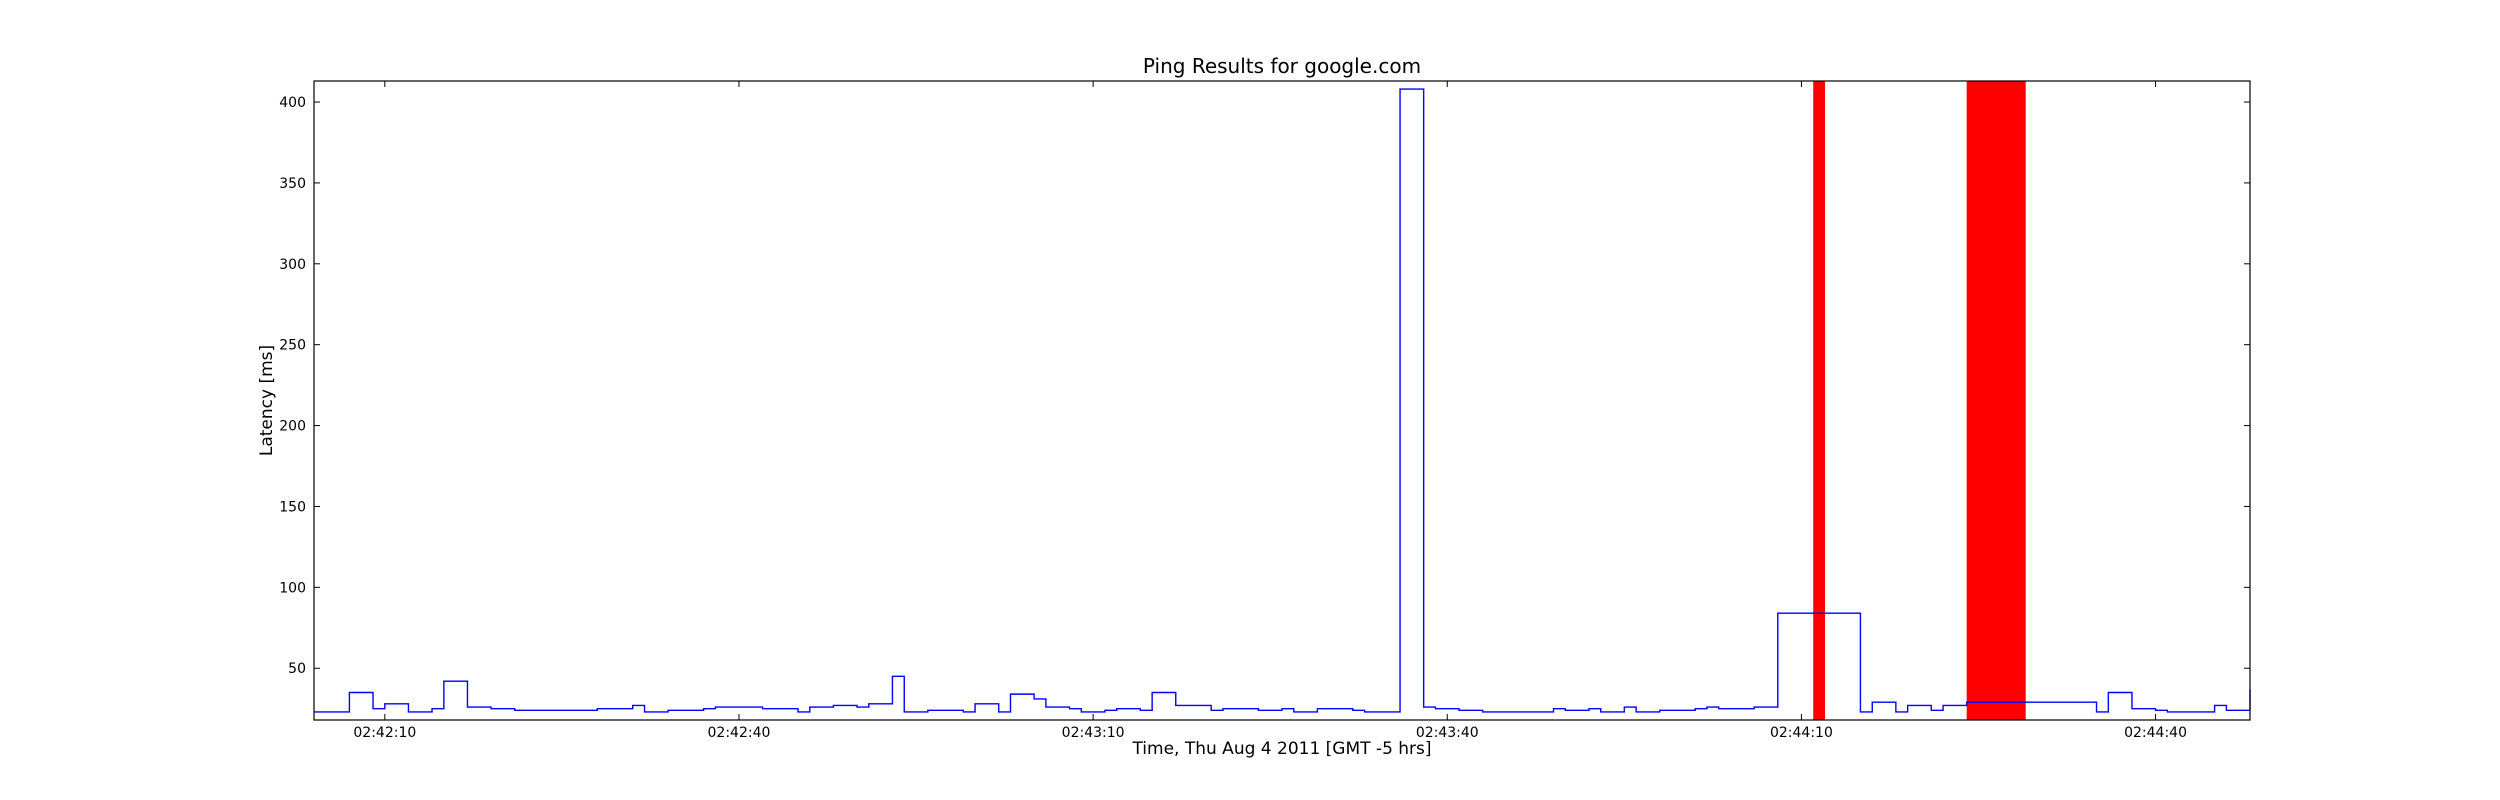  Describe the element at coordinates (292, 265) in the screenshot. I see `y-tick-label: 300` at that location.